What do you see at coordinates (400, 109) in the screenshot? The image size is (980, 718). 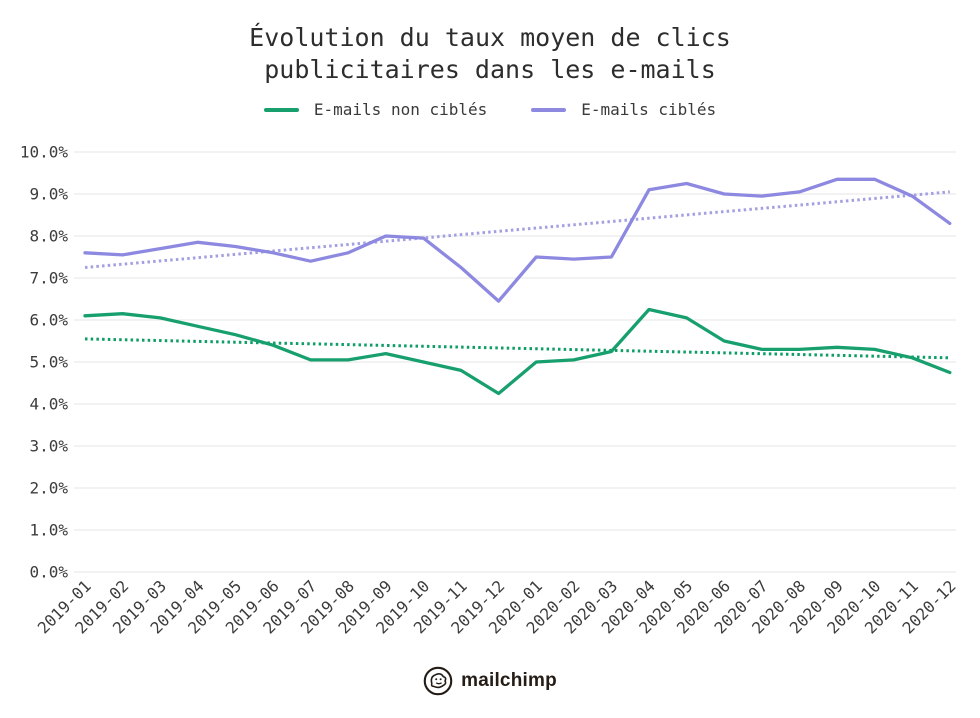 I see `legend-label-non-cibles: E-mails non ciblés` at bounding box center [400, 109].